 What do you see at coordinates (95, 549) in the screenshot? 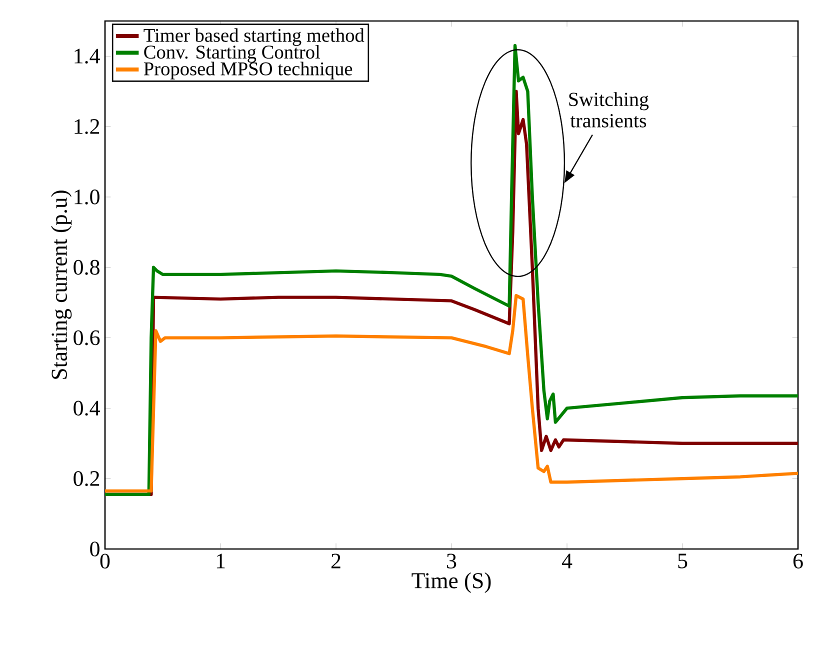
I see `y-tick-label: 0` at bounding box center [95, 549].